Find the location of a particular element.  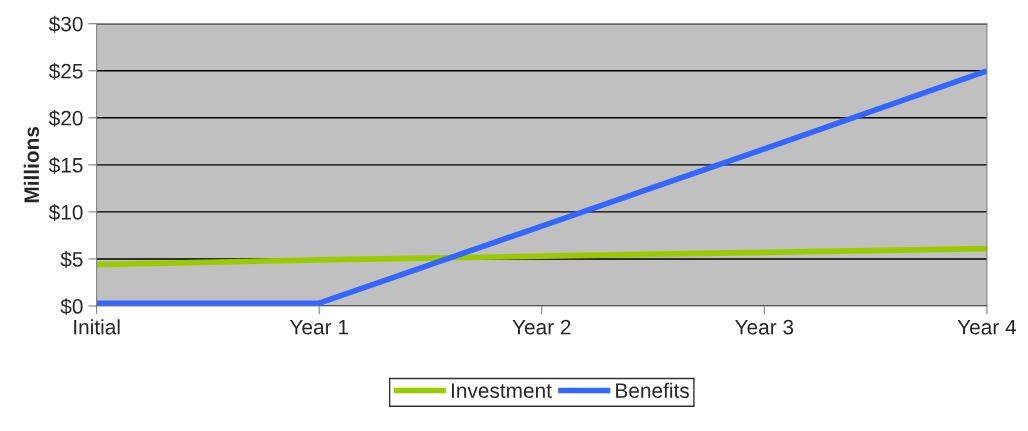

y-tick-label: $5 is located at coordinates (71, 259).